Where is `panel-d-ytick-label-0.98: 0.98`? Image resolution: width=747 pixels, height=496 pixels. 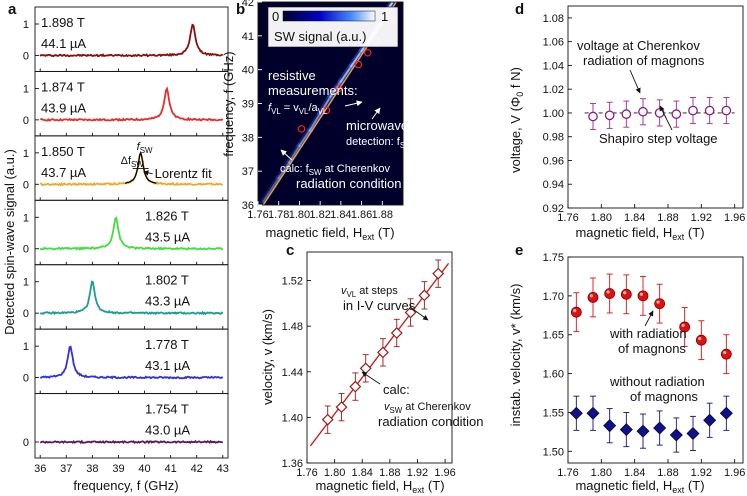 panel-d-ytick-label-0.98: 0.98 is located at coordinates (553, 138).